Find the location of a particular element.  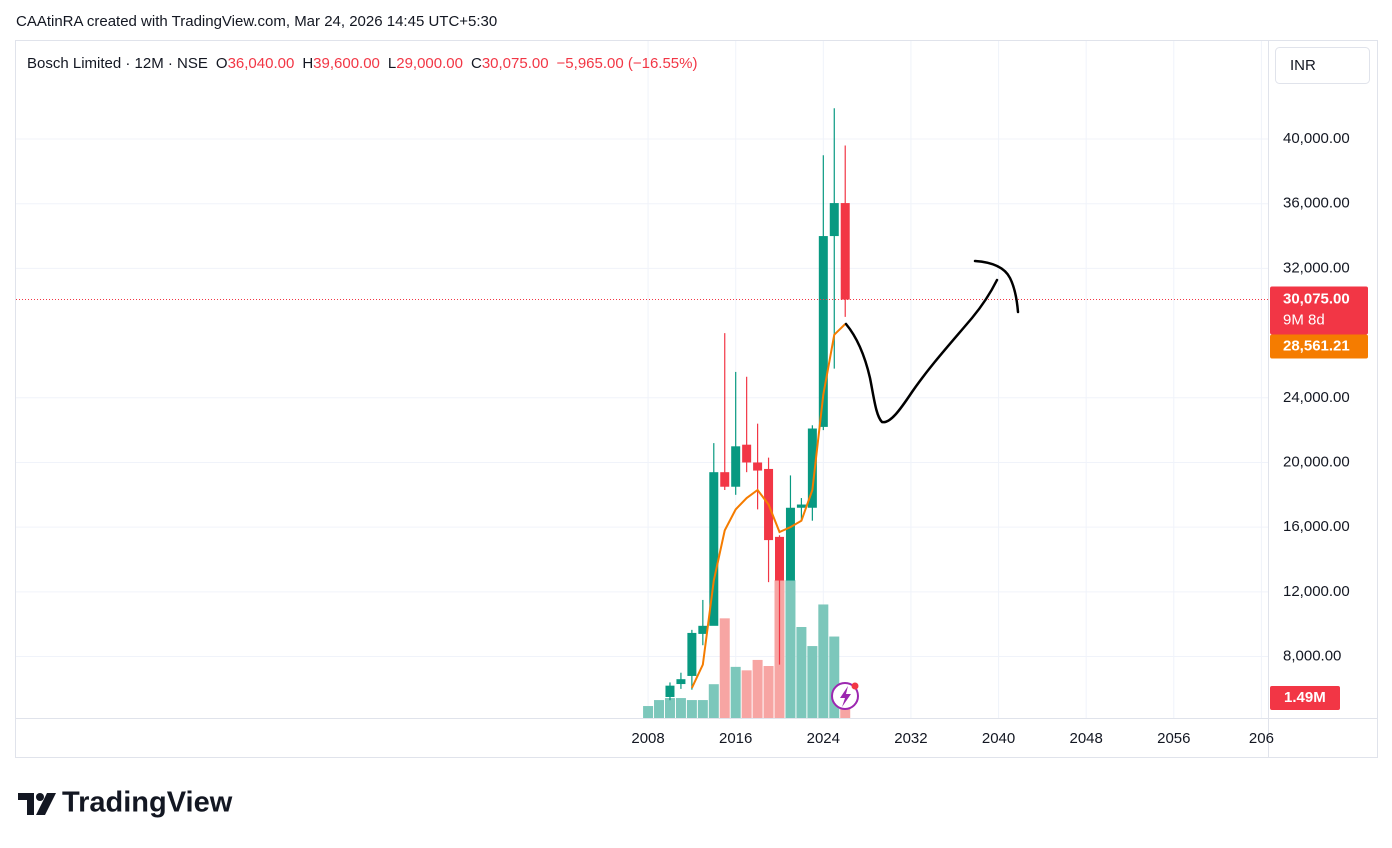

last-price-box is located at coordinates (1319, 310).